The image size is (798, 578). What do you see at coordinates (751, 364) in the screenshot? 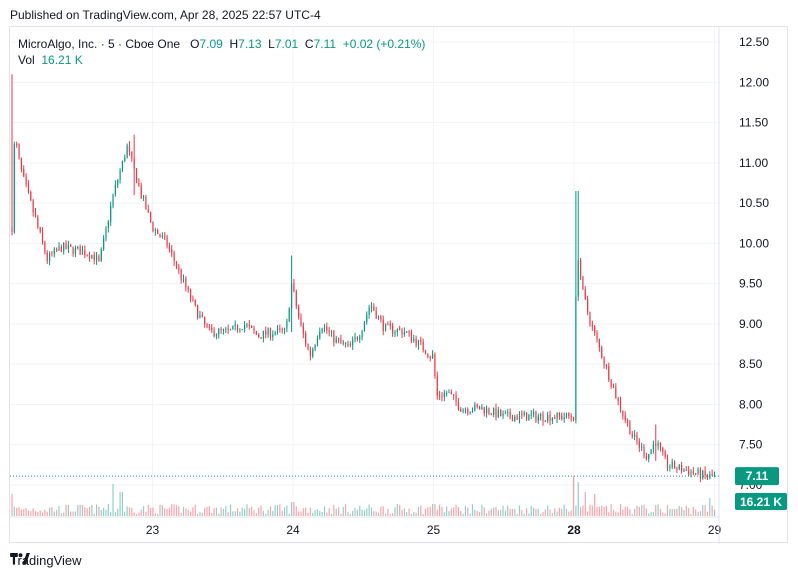
I see `y-tick-label: 8.50` at bounding box center [751, 364].